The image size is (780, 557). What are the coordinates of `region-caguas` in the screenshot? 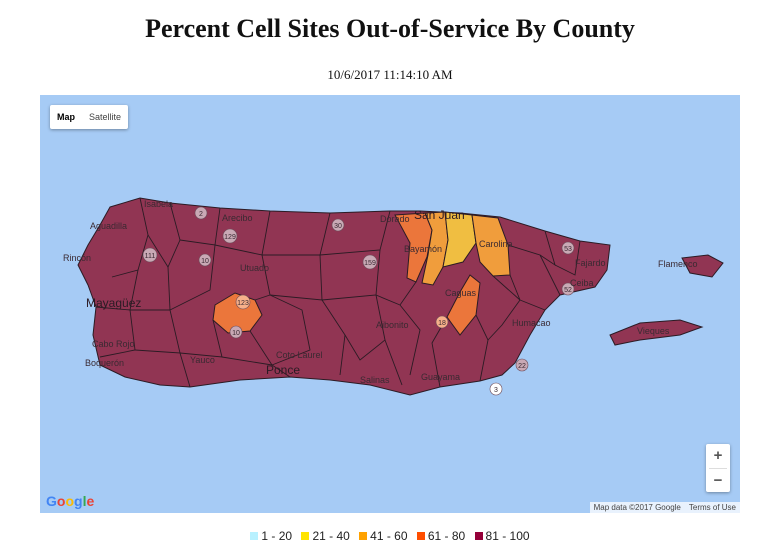 It's located at (463, 305).